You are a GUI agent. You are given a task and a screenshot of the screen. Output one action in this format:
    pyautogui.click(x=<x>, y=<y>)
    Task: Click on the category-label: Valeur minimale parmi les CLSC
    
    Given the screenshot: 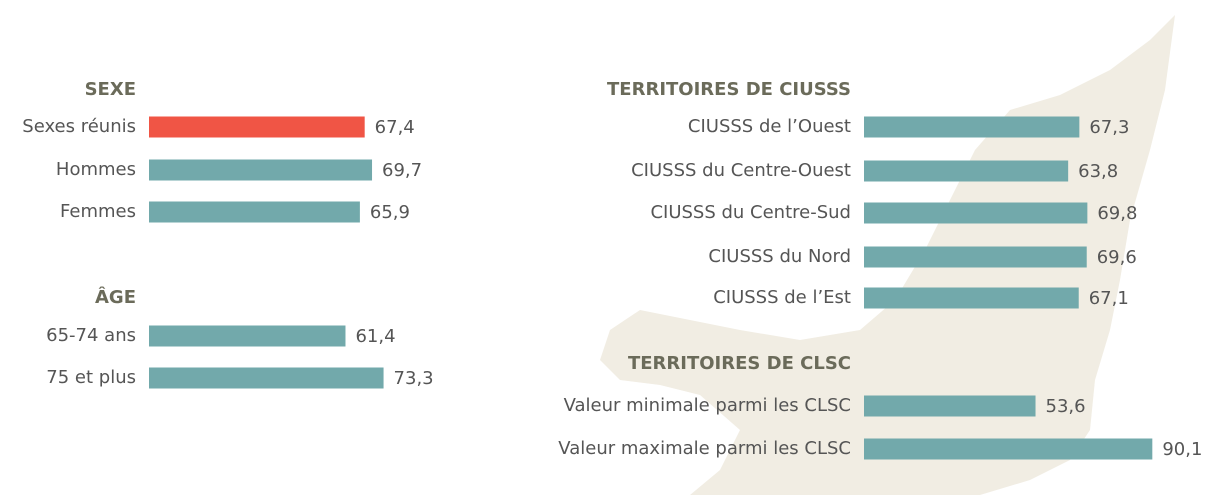 What is the action you would take?
    pyautogui.click(x=707, y=405)
    